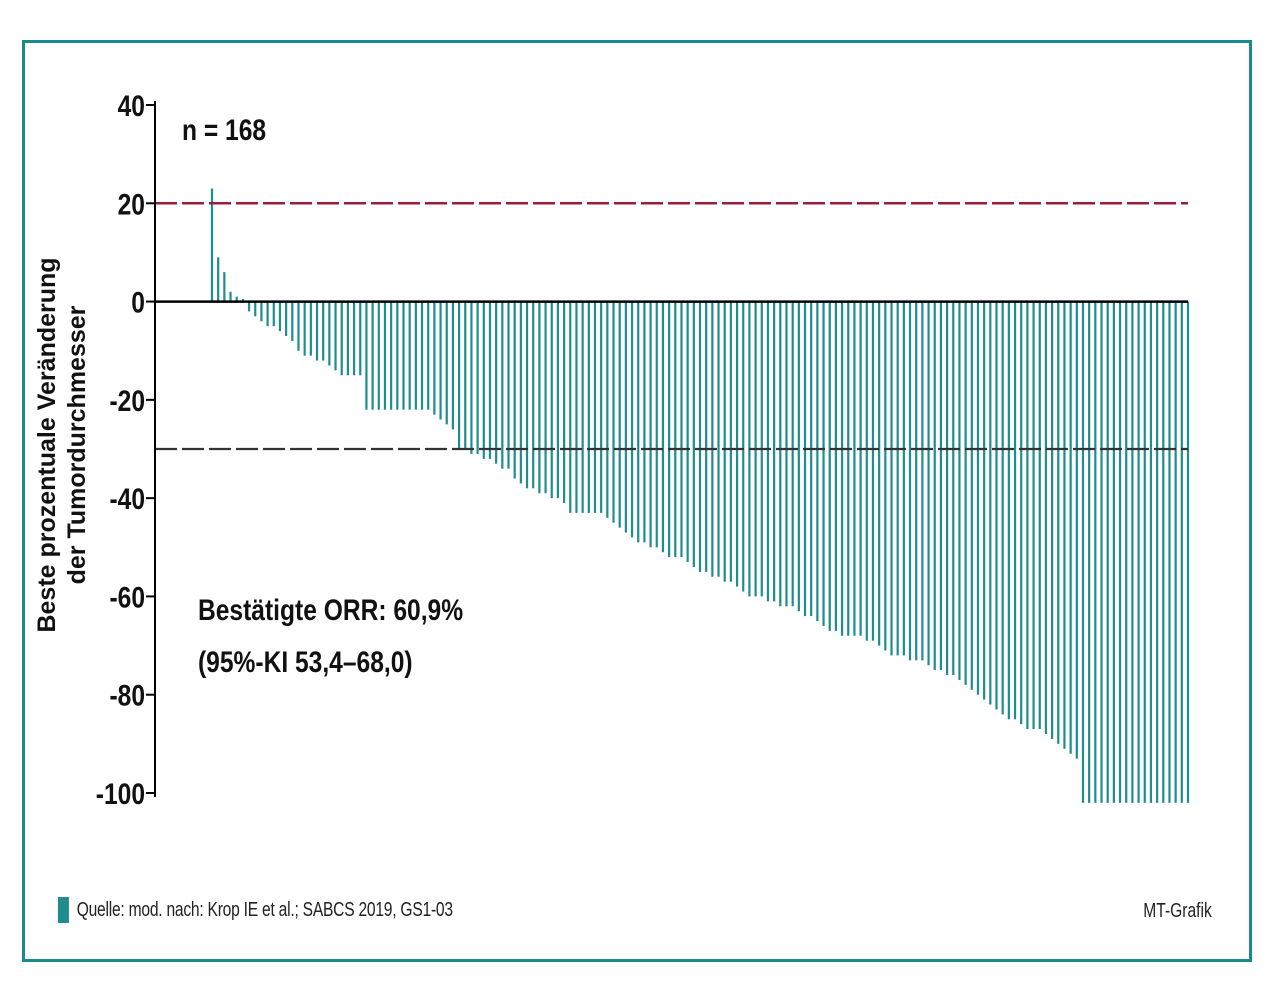 This screenshot has height=1000, width=1280. Describe the element at coordinates (47, 444) in the screenshot. I see `y-axis-label-line1: Beste prozentuale Veränderung` at that location.